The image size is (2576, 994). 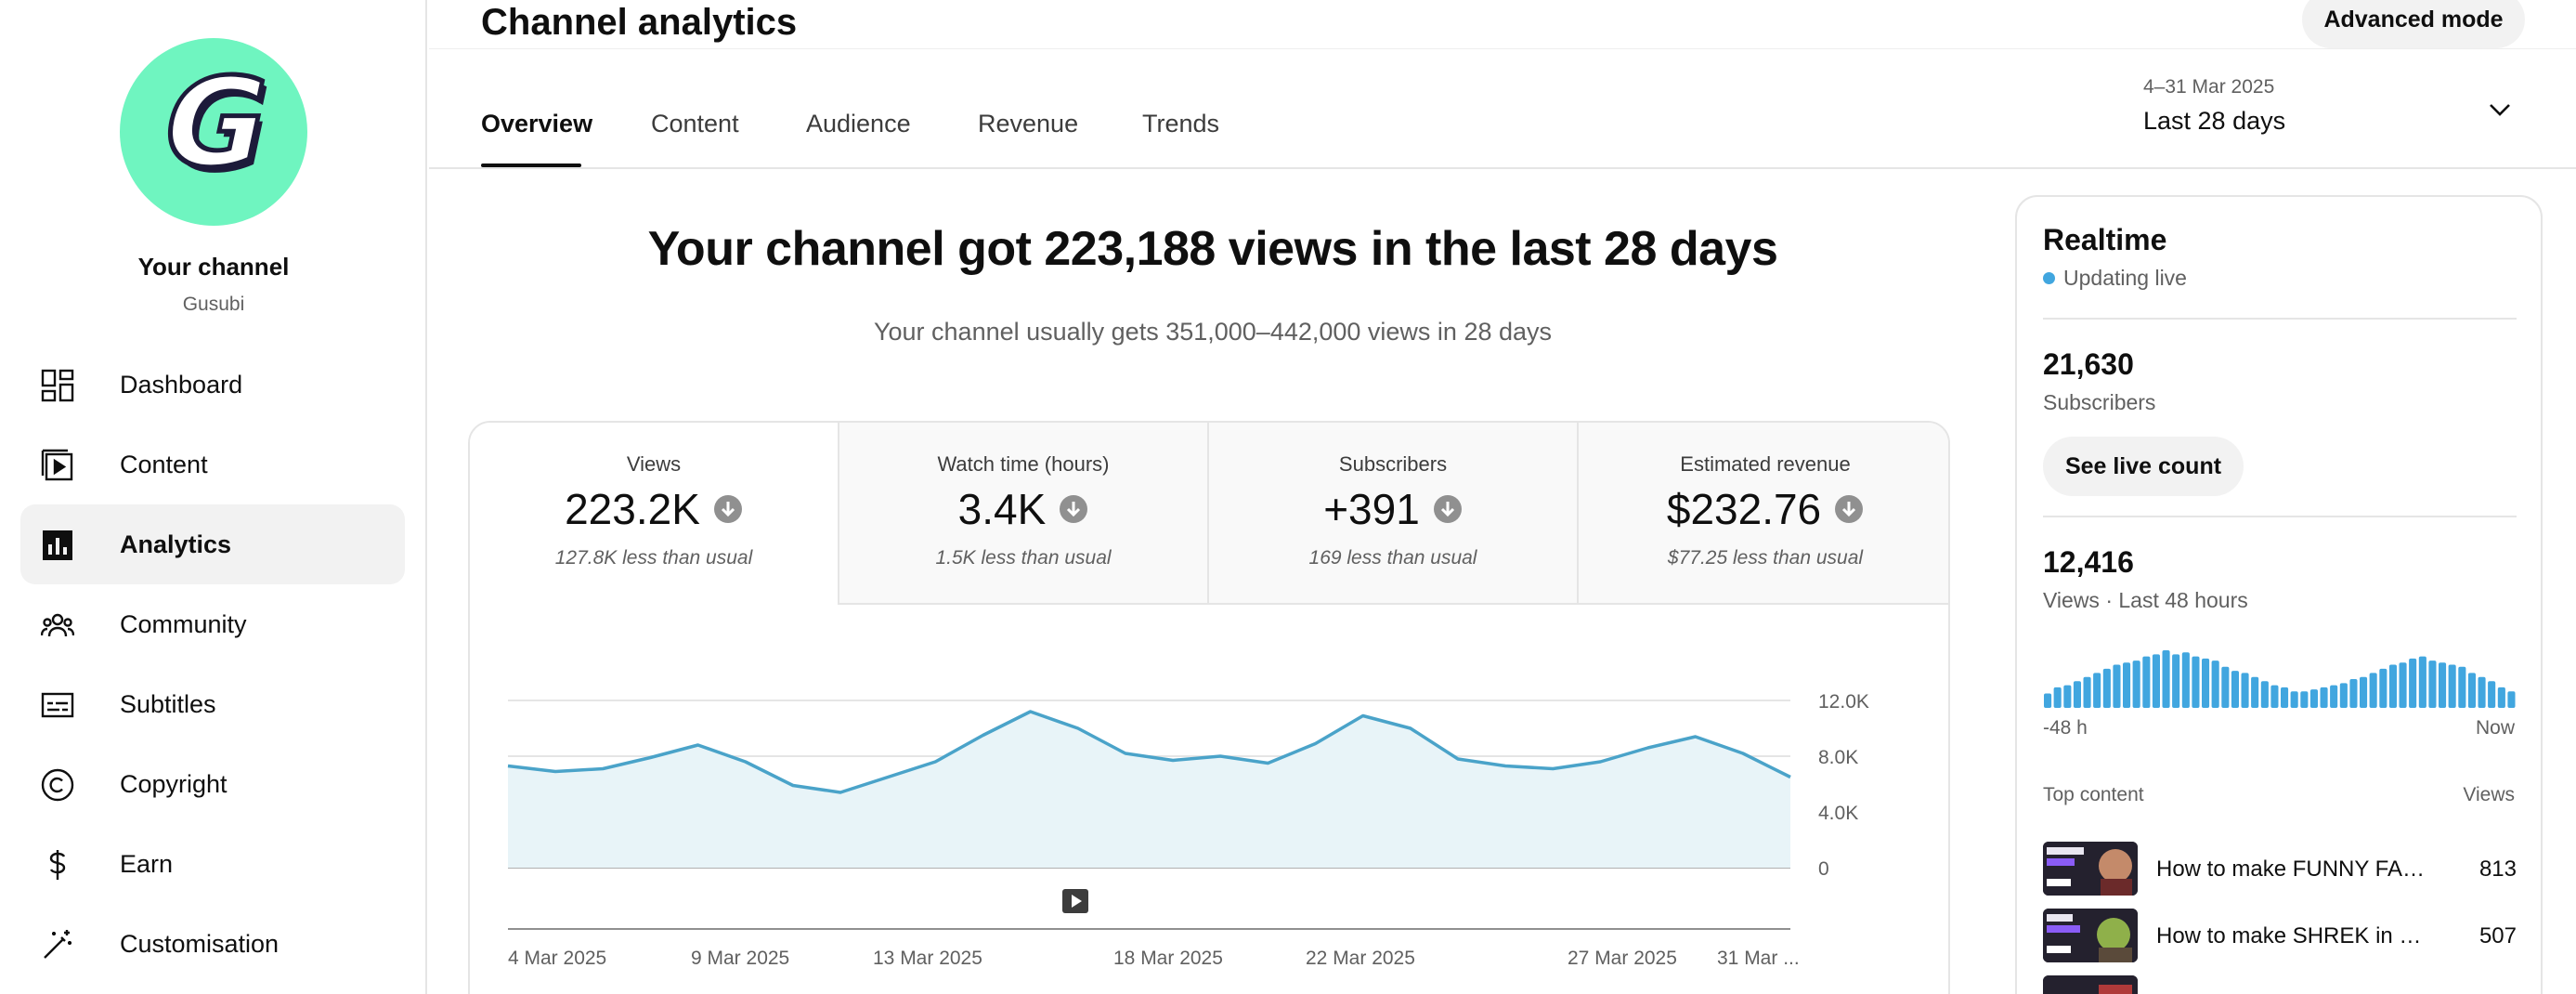 I want to click on metric-note: 1.5K less than usual, so click(x=1023, y=558).